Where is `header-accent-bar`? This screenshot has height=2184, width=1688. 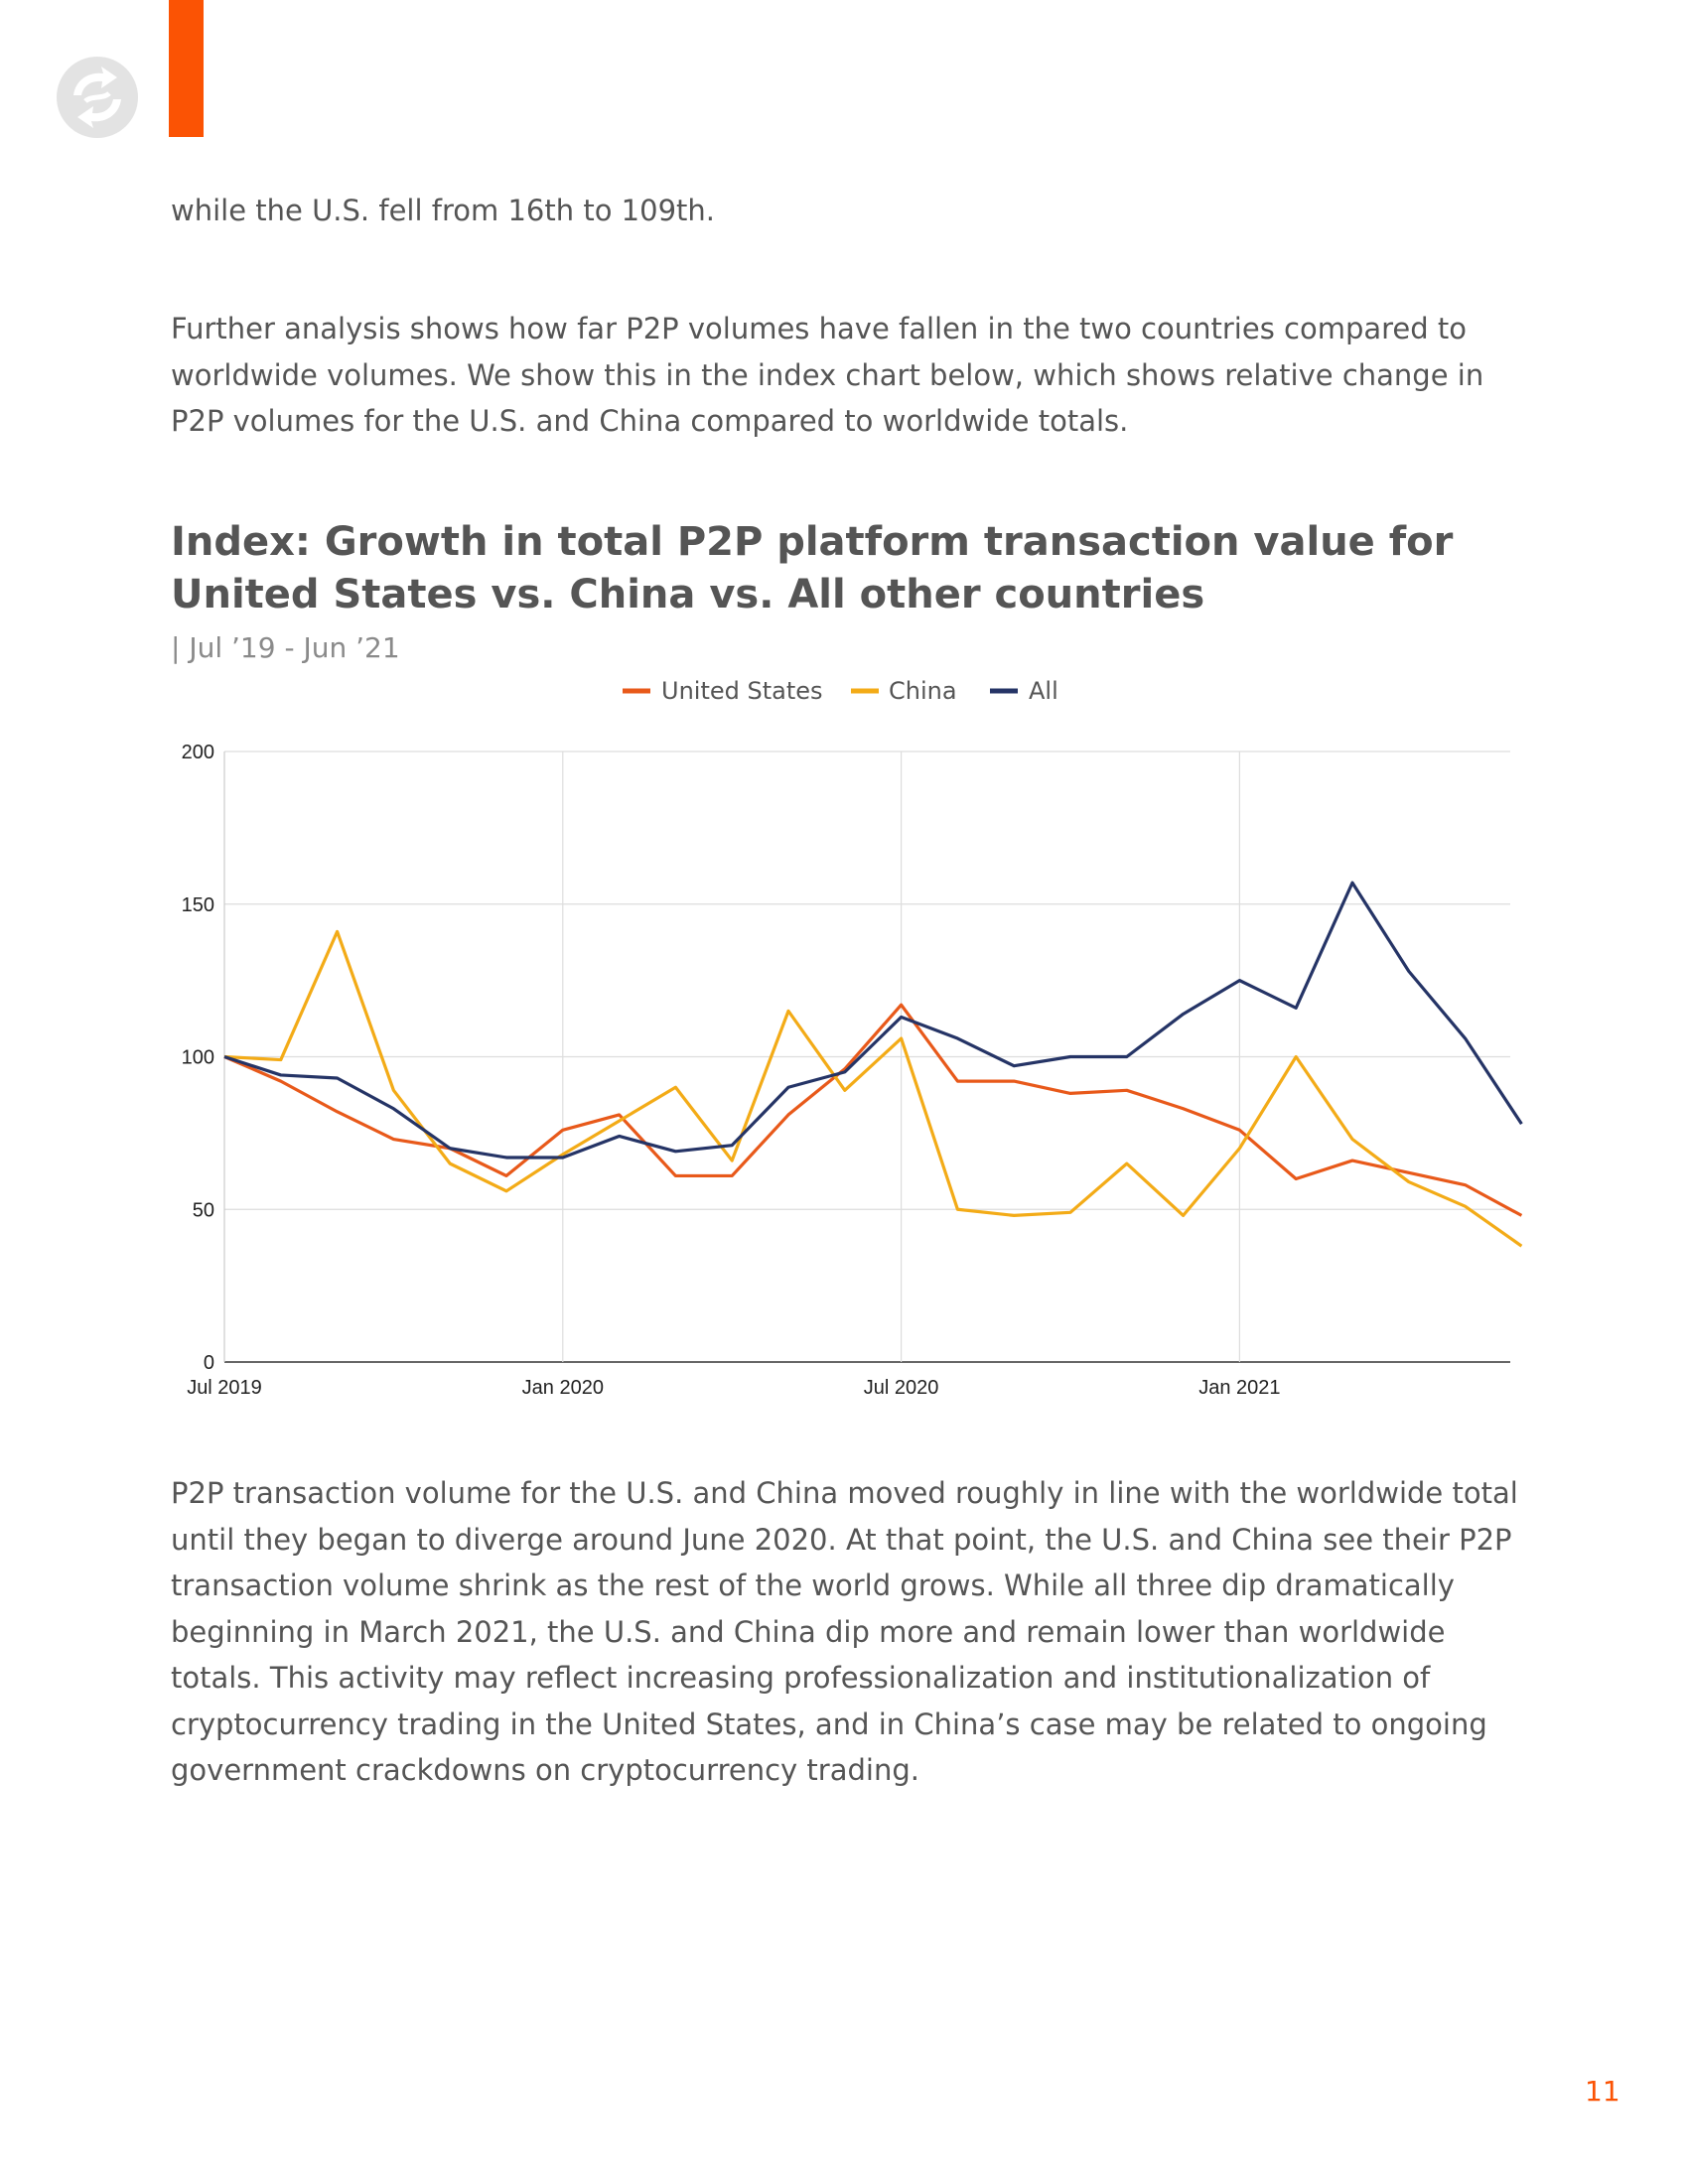 header-accent-bar is located at coordinates (186, 68).